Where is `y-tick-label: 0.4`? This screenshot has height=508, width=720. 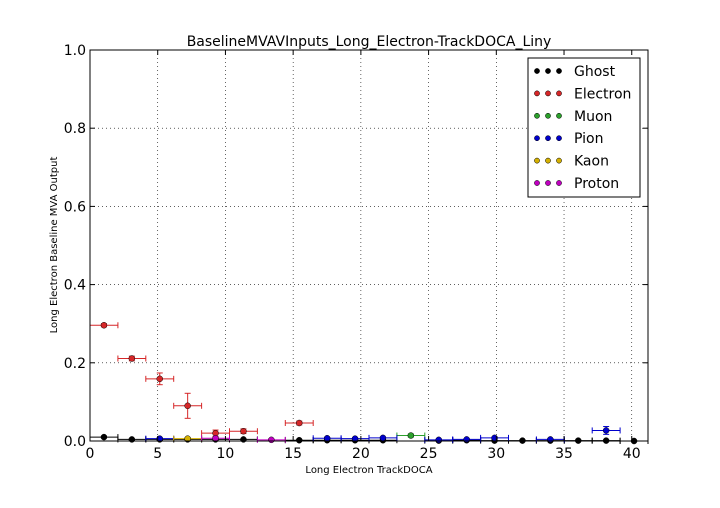 y-tick-label: 0.4 is located at coordinates (75, 286).